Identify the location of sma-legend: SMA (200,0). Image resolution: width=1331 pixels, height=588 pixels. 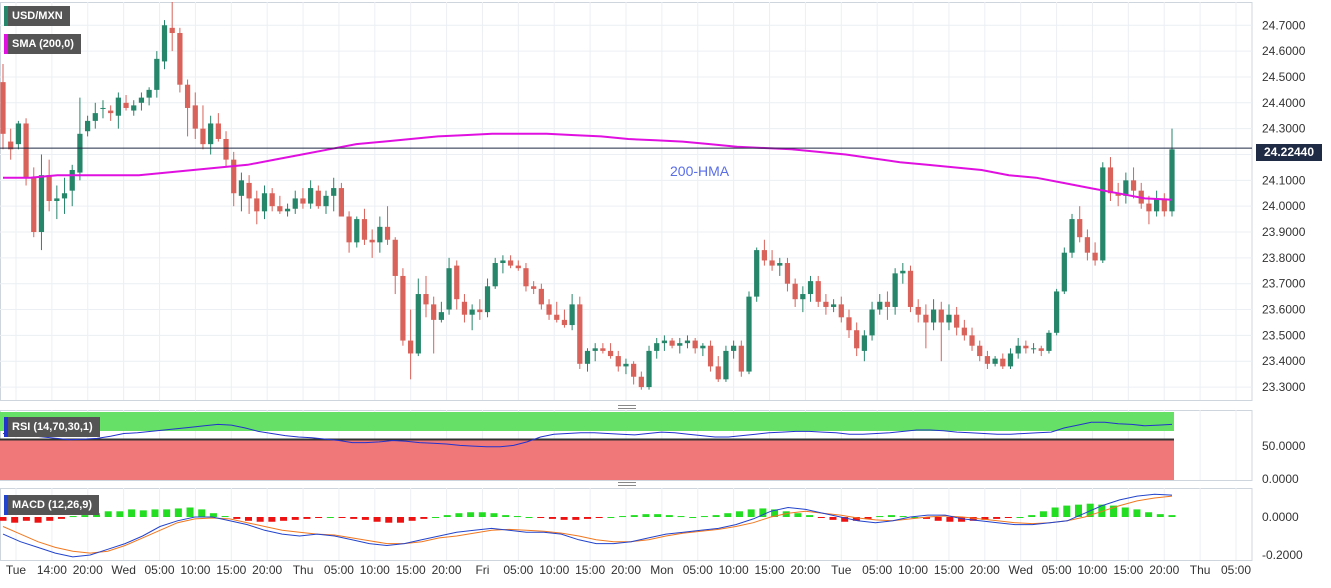
(42, 44).